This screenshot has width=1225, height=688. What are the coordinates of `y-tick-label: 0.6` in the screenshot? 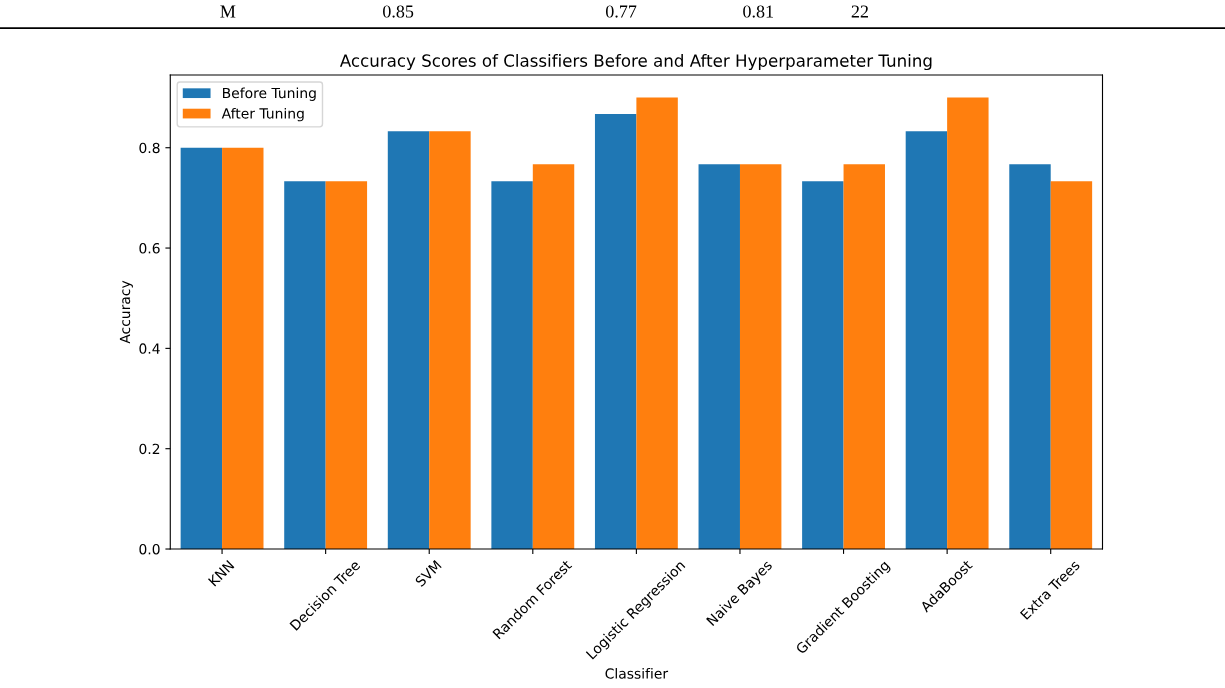 It's located at (149, 248).